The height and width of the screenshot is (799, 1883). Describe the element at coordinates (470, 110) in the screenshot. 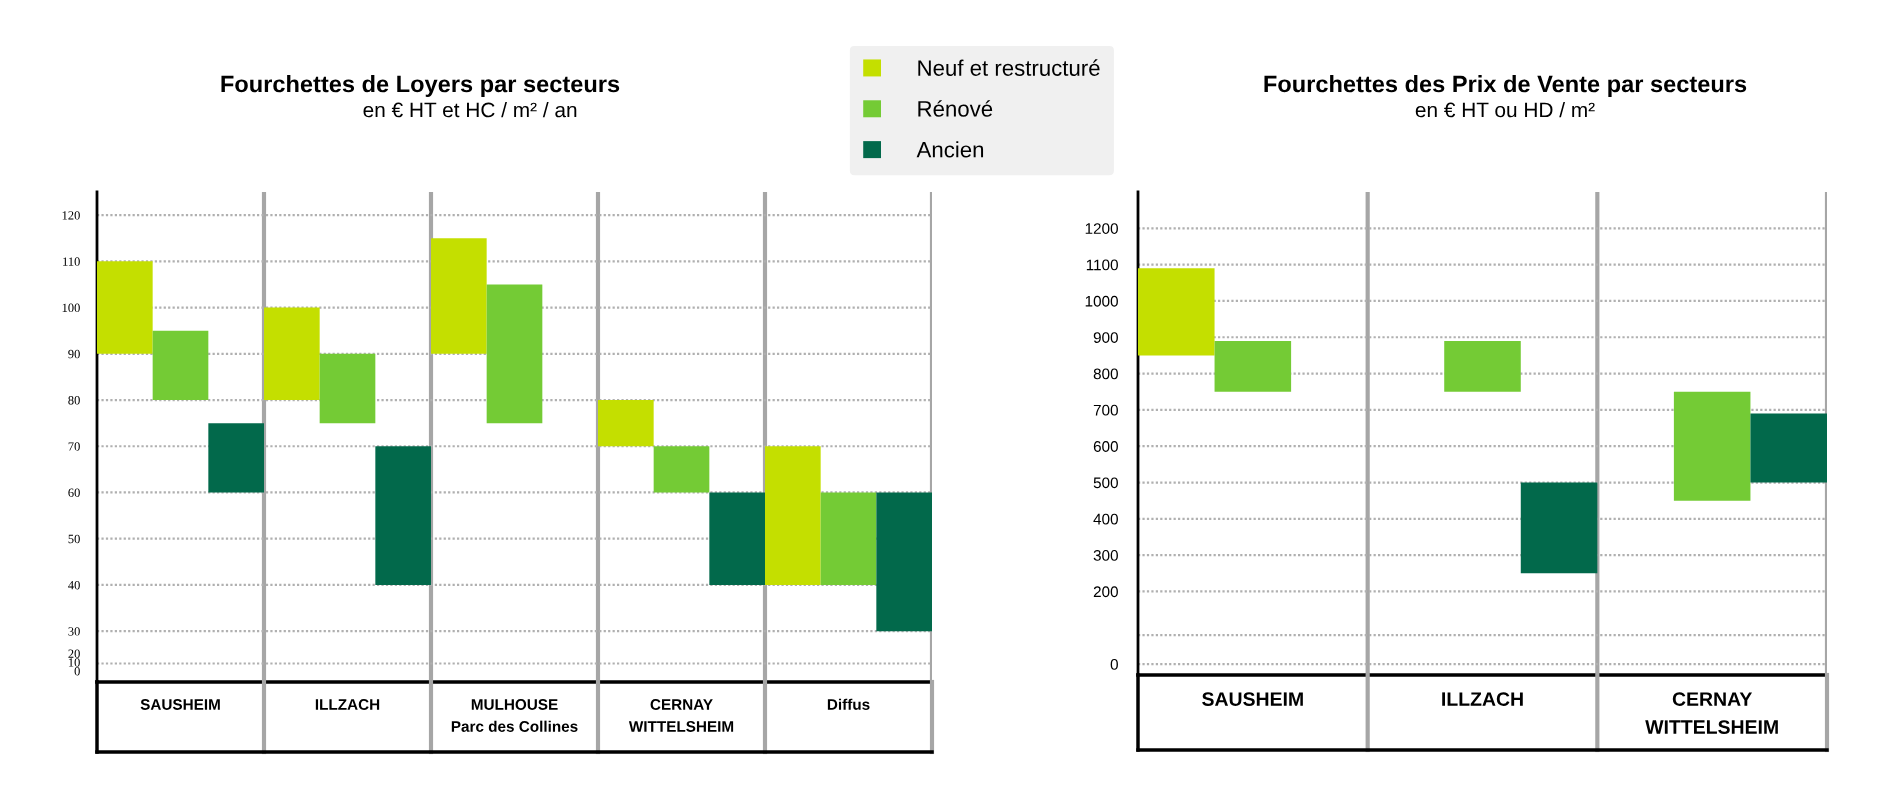

I see `chart-subtitle: en € HT et HC / m² / an` at that location.